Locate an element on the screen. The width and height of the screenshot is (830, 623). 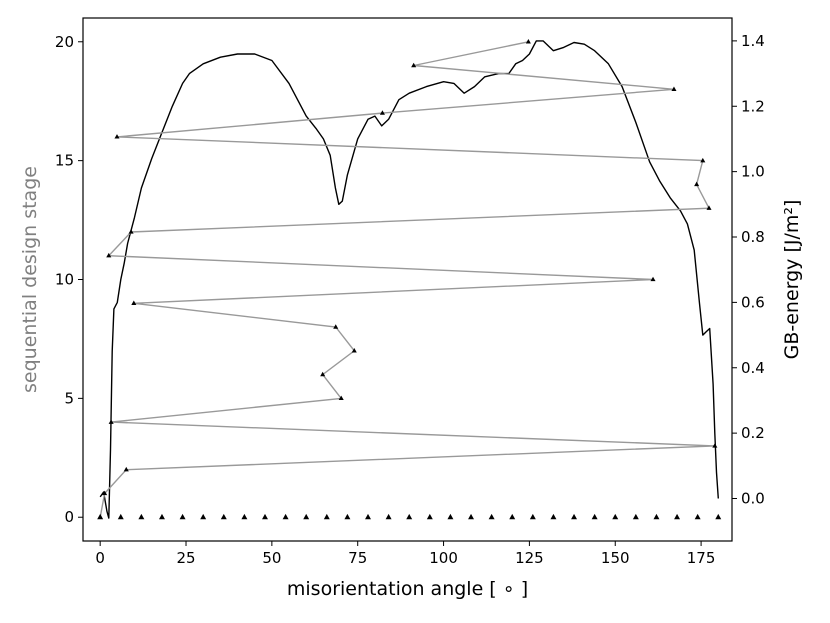
x-tick-label: 125 is located at coordinates (529, 558).